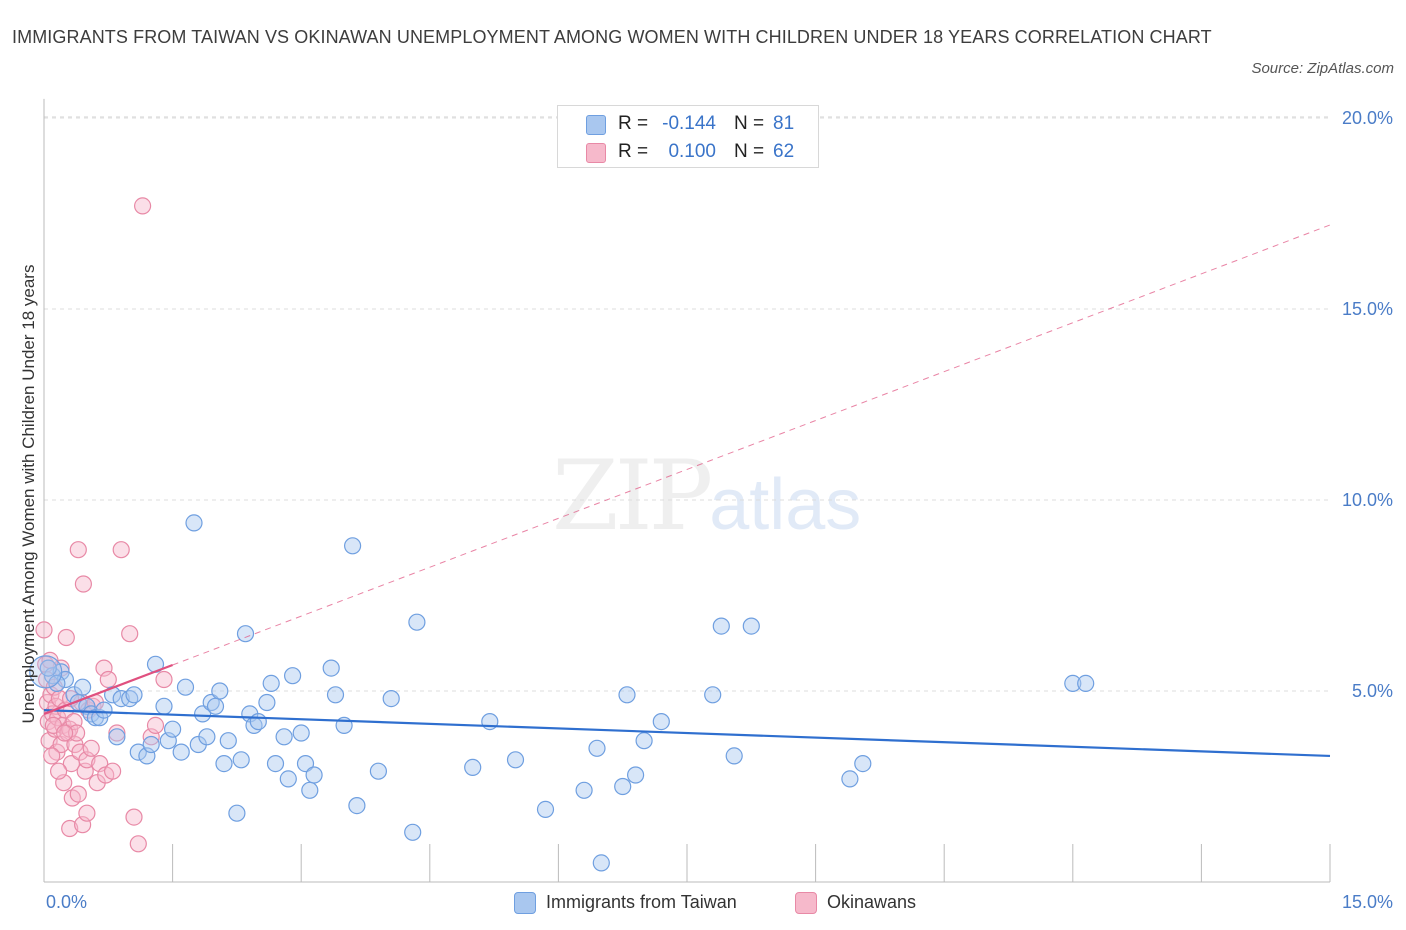  I want to click on correlation-legend: R = -0.144 N = 81 R = 0.100 N = 62, so click(688, 136).